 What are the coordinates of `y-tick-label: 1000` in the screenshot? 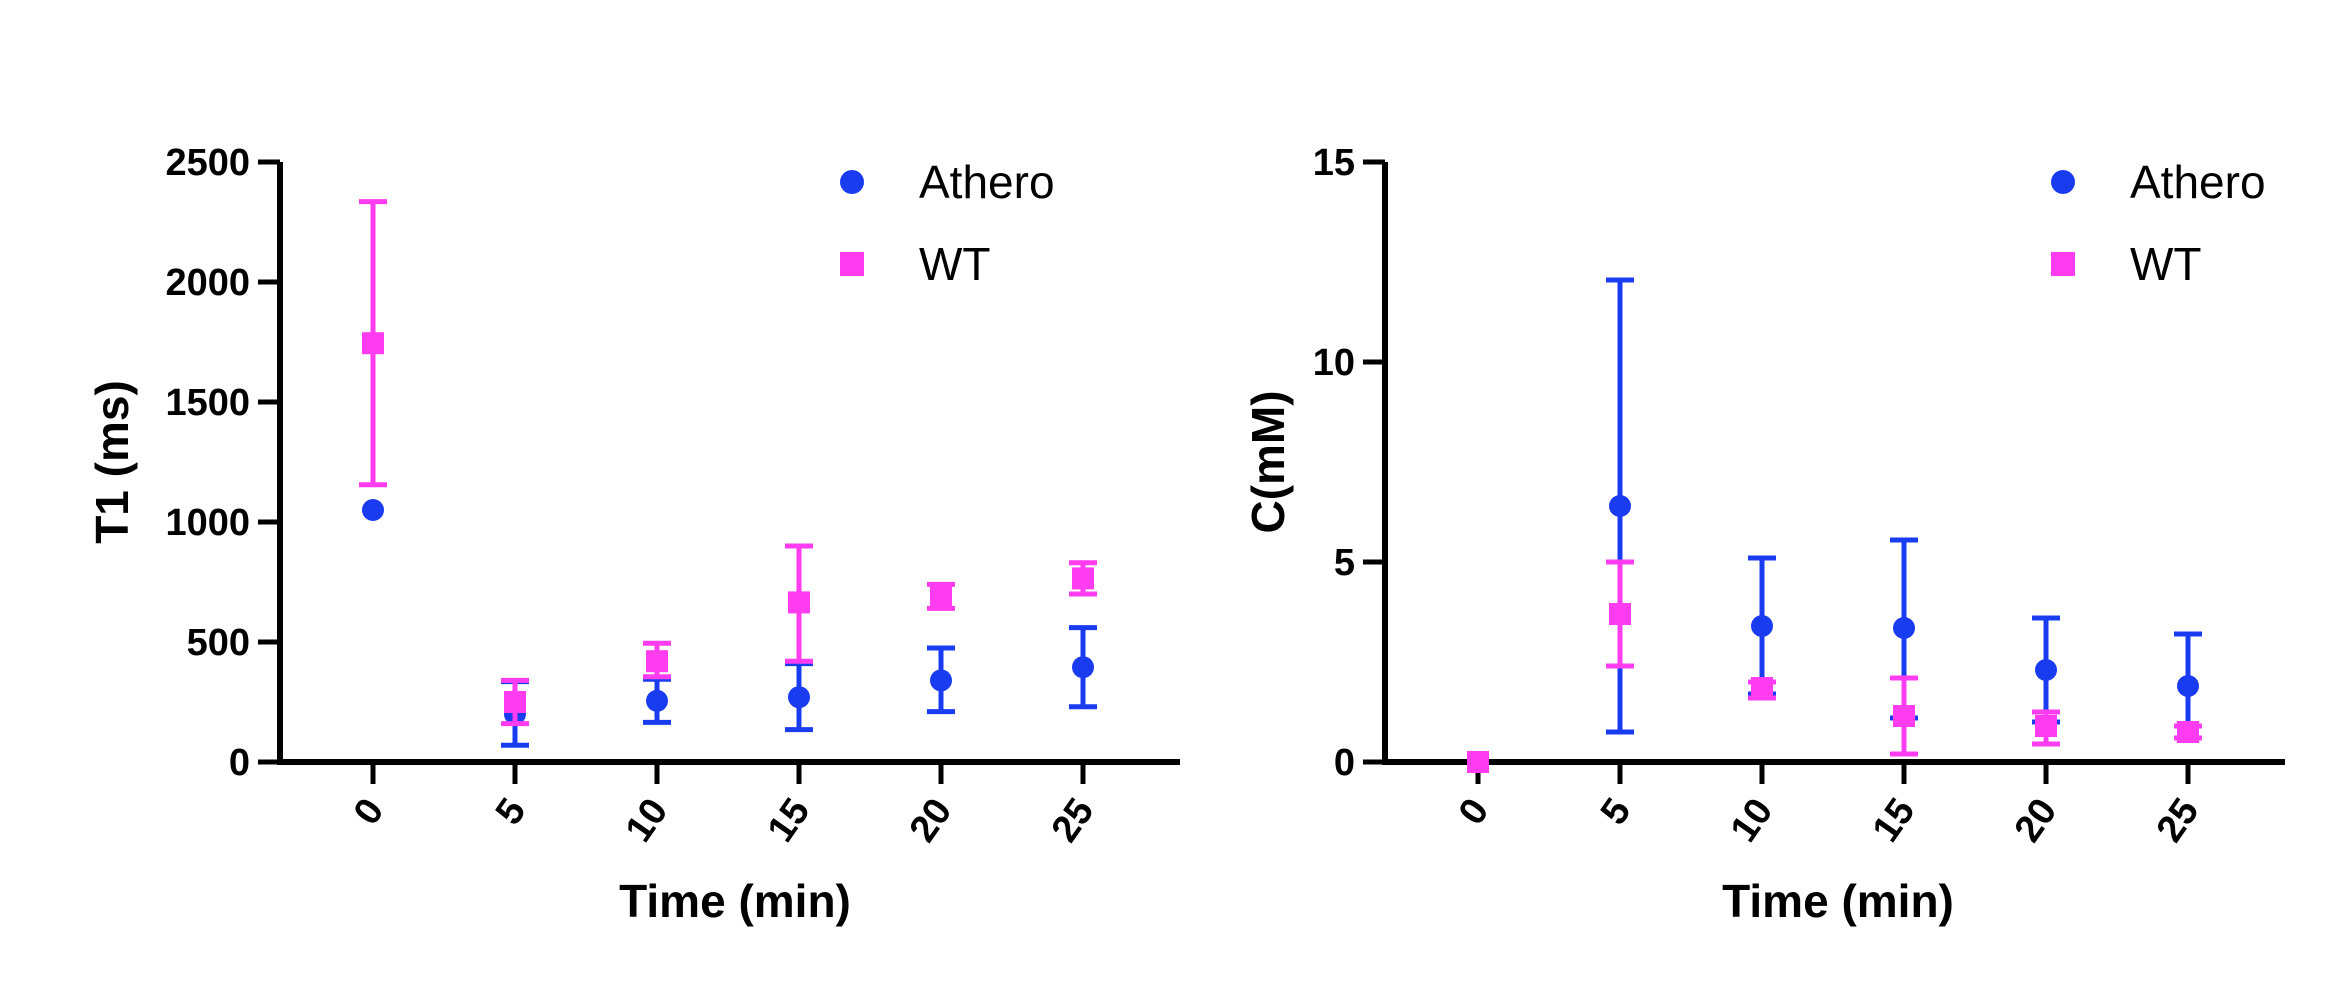 It's located at (207, 523).